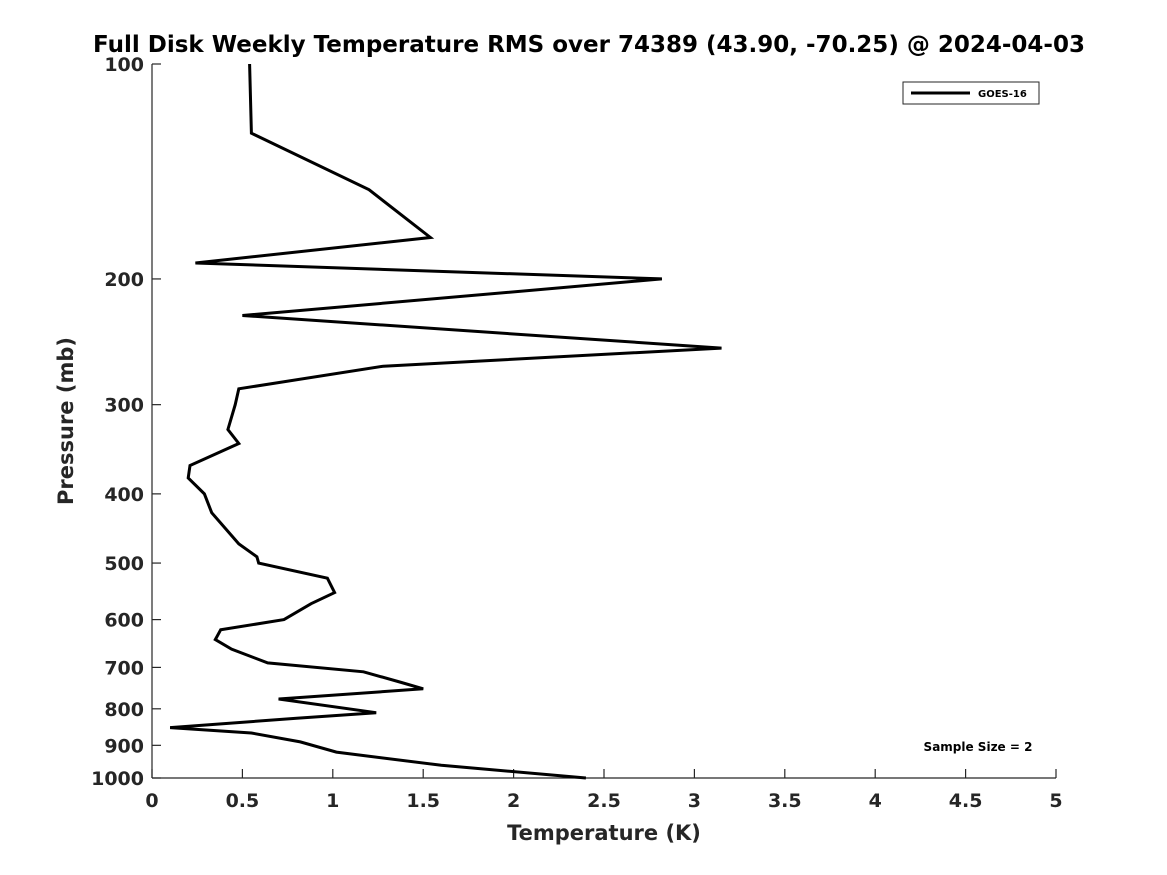  I want to click on x-axis-label: Temperature (K), so click(604, 833).